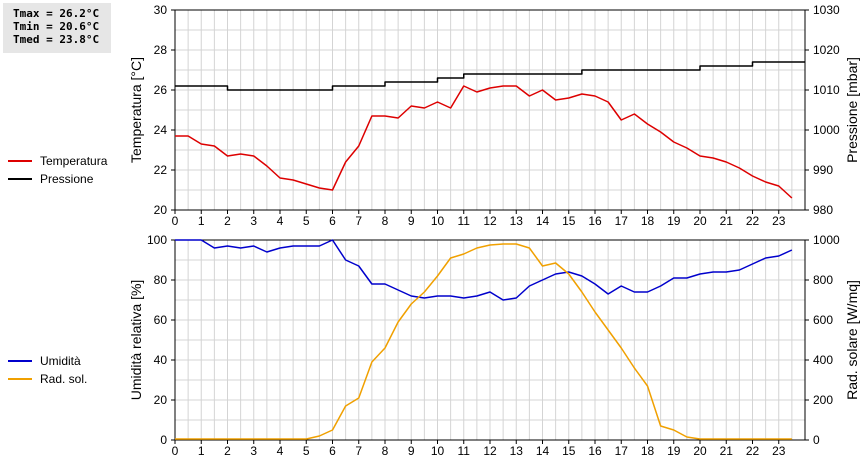 The width and height of the screenshot is (860, 460). What do you see at coordinates (161, 320) in the screenshot?
I see `panel2-ytick-label: 60` at bounding box center [161, 320].